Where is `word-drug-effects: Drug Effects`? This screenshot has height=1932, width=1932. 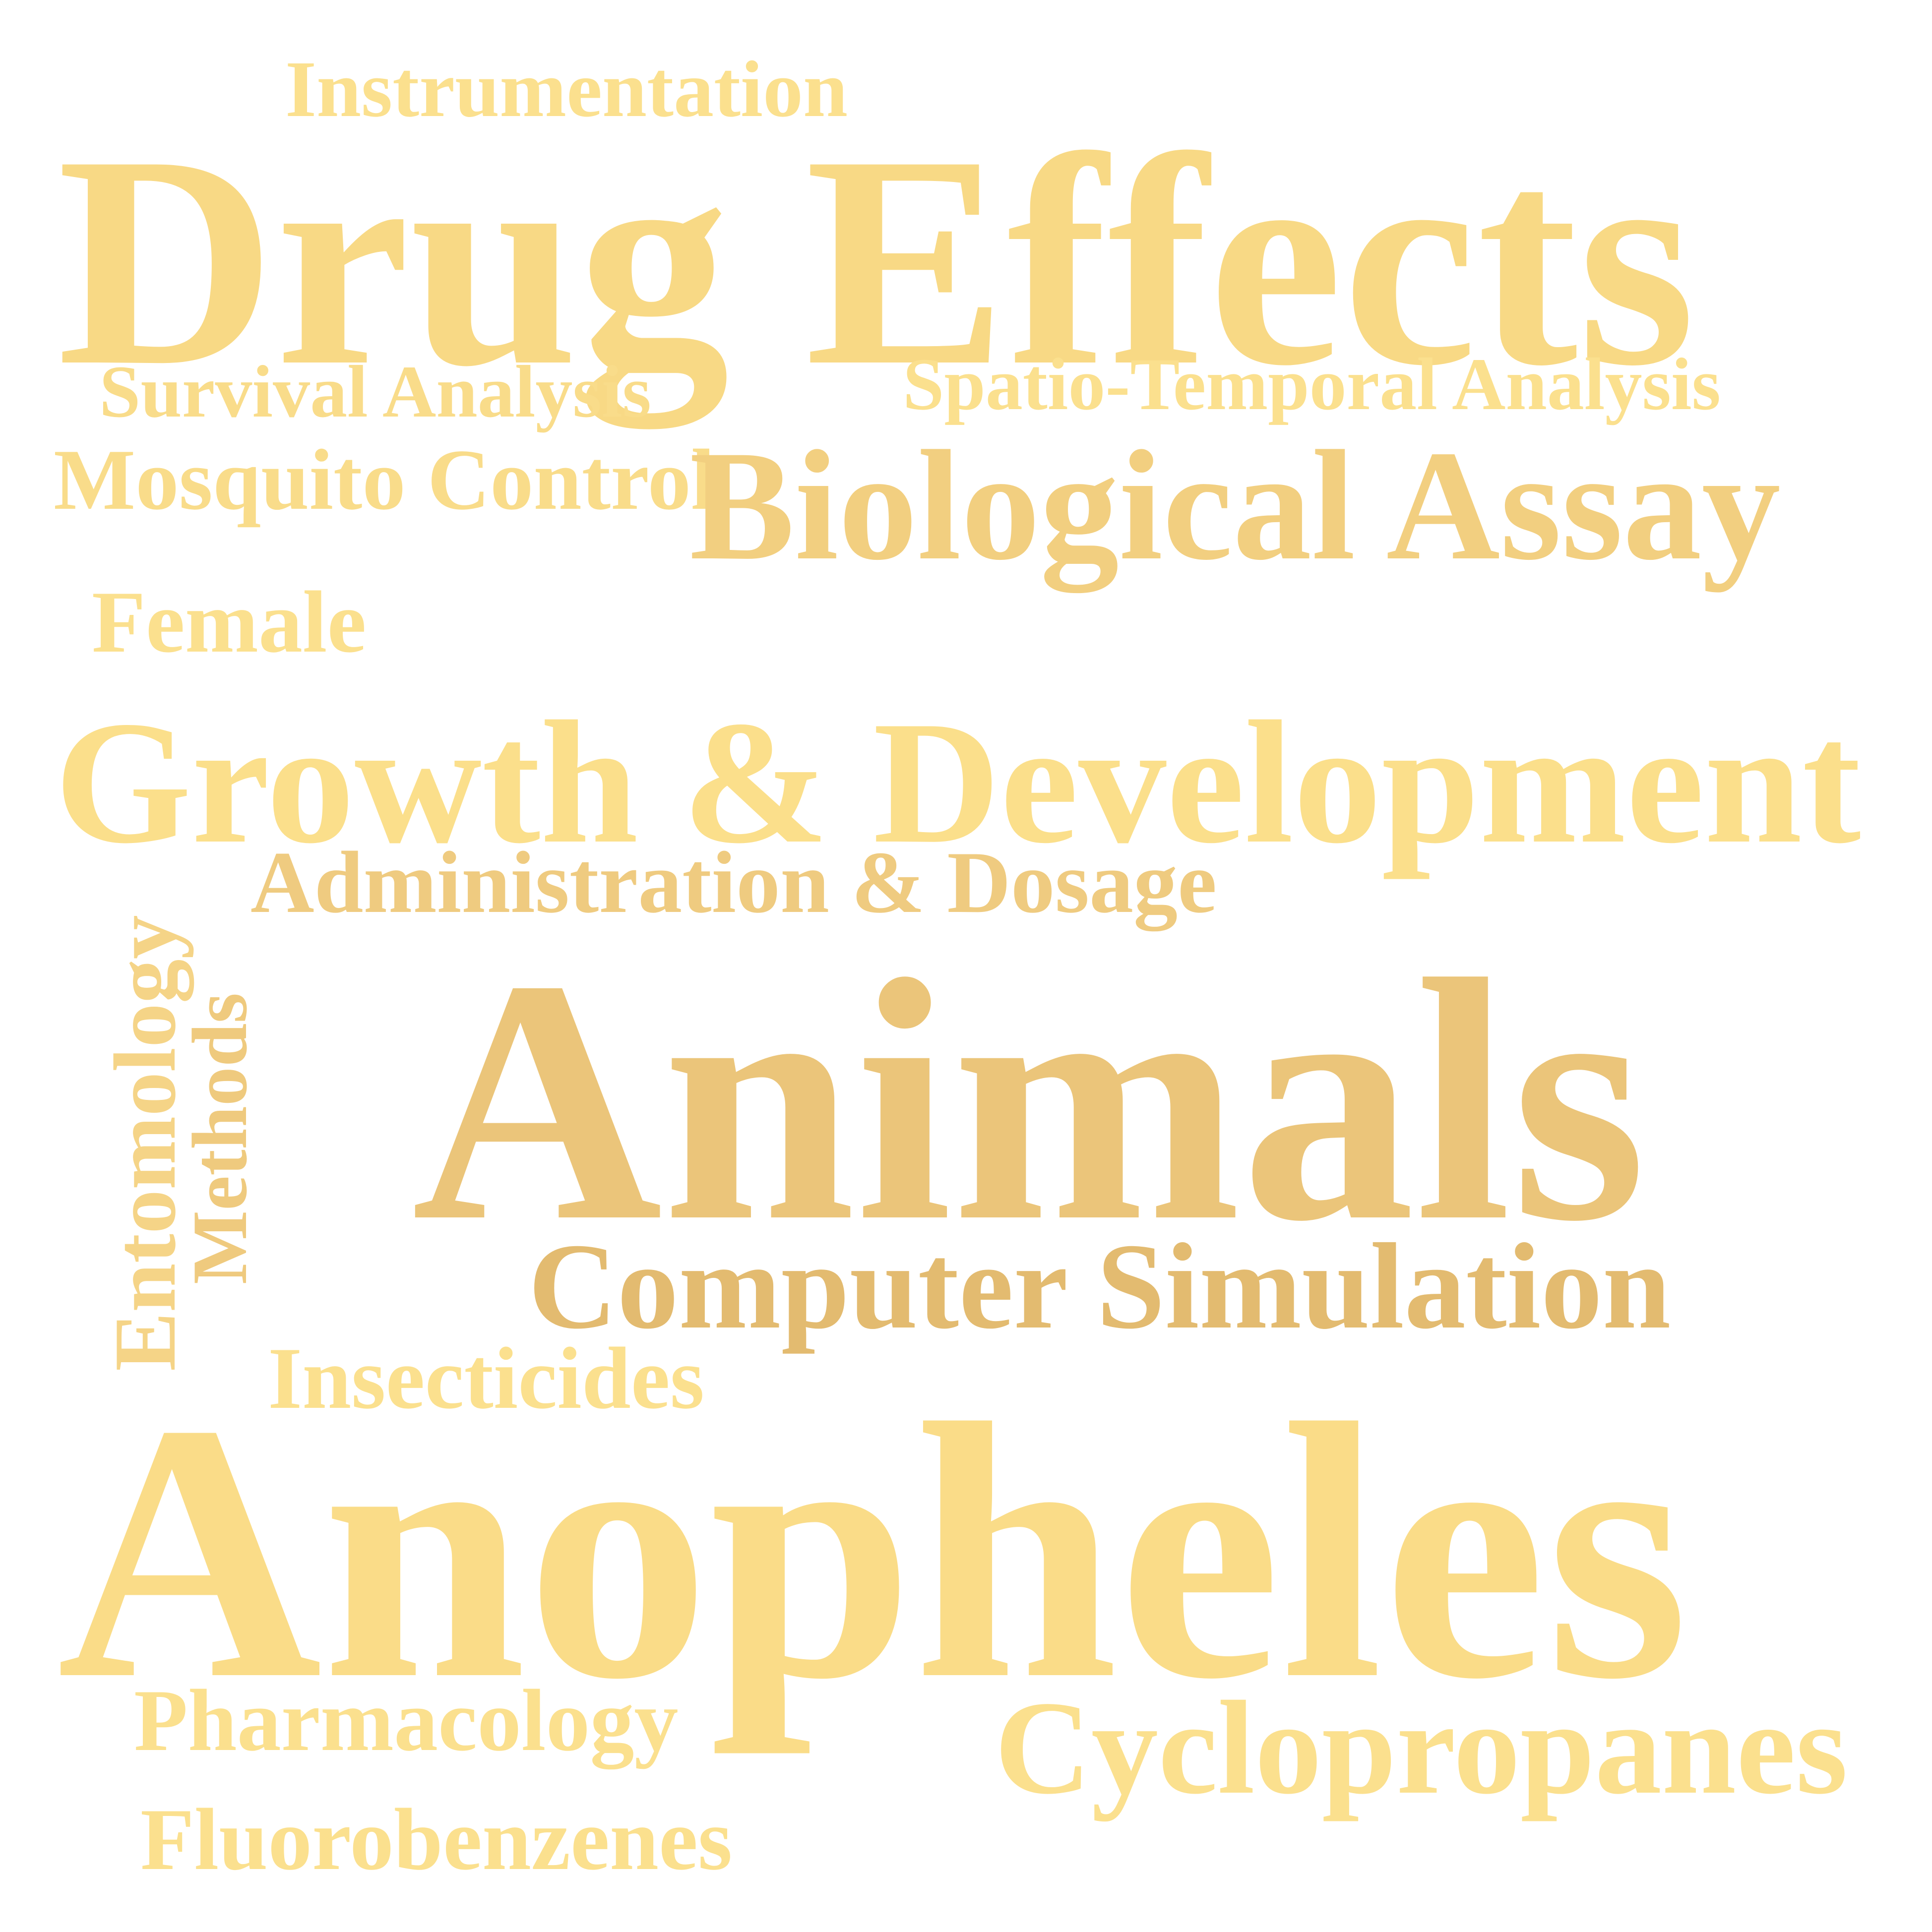
word-drug-effects: Drug Effects is located at coordinates (877, 260).